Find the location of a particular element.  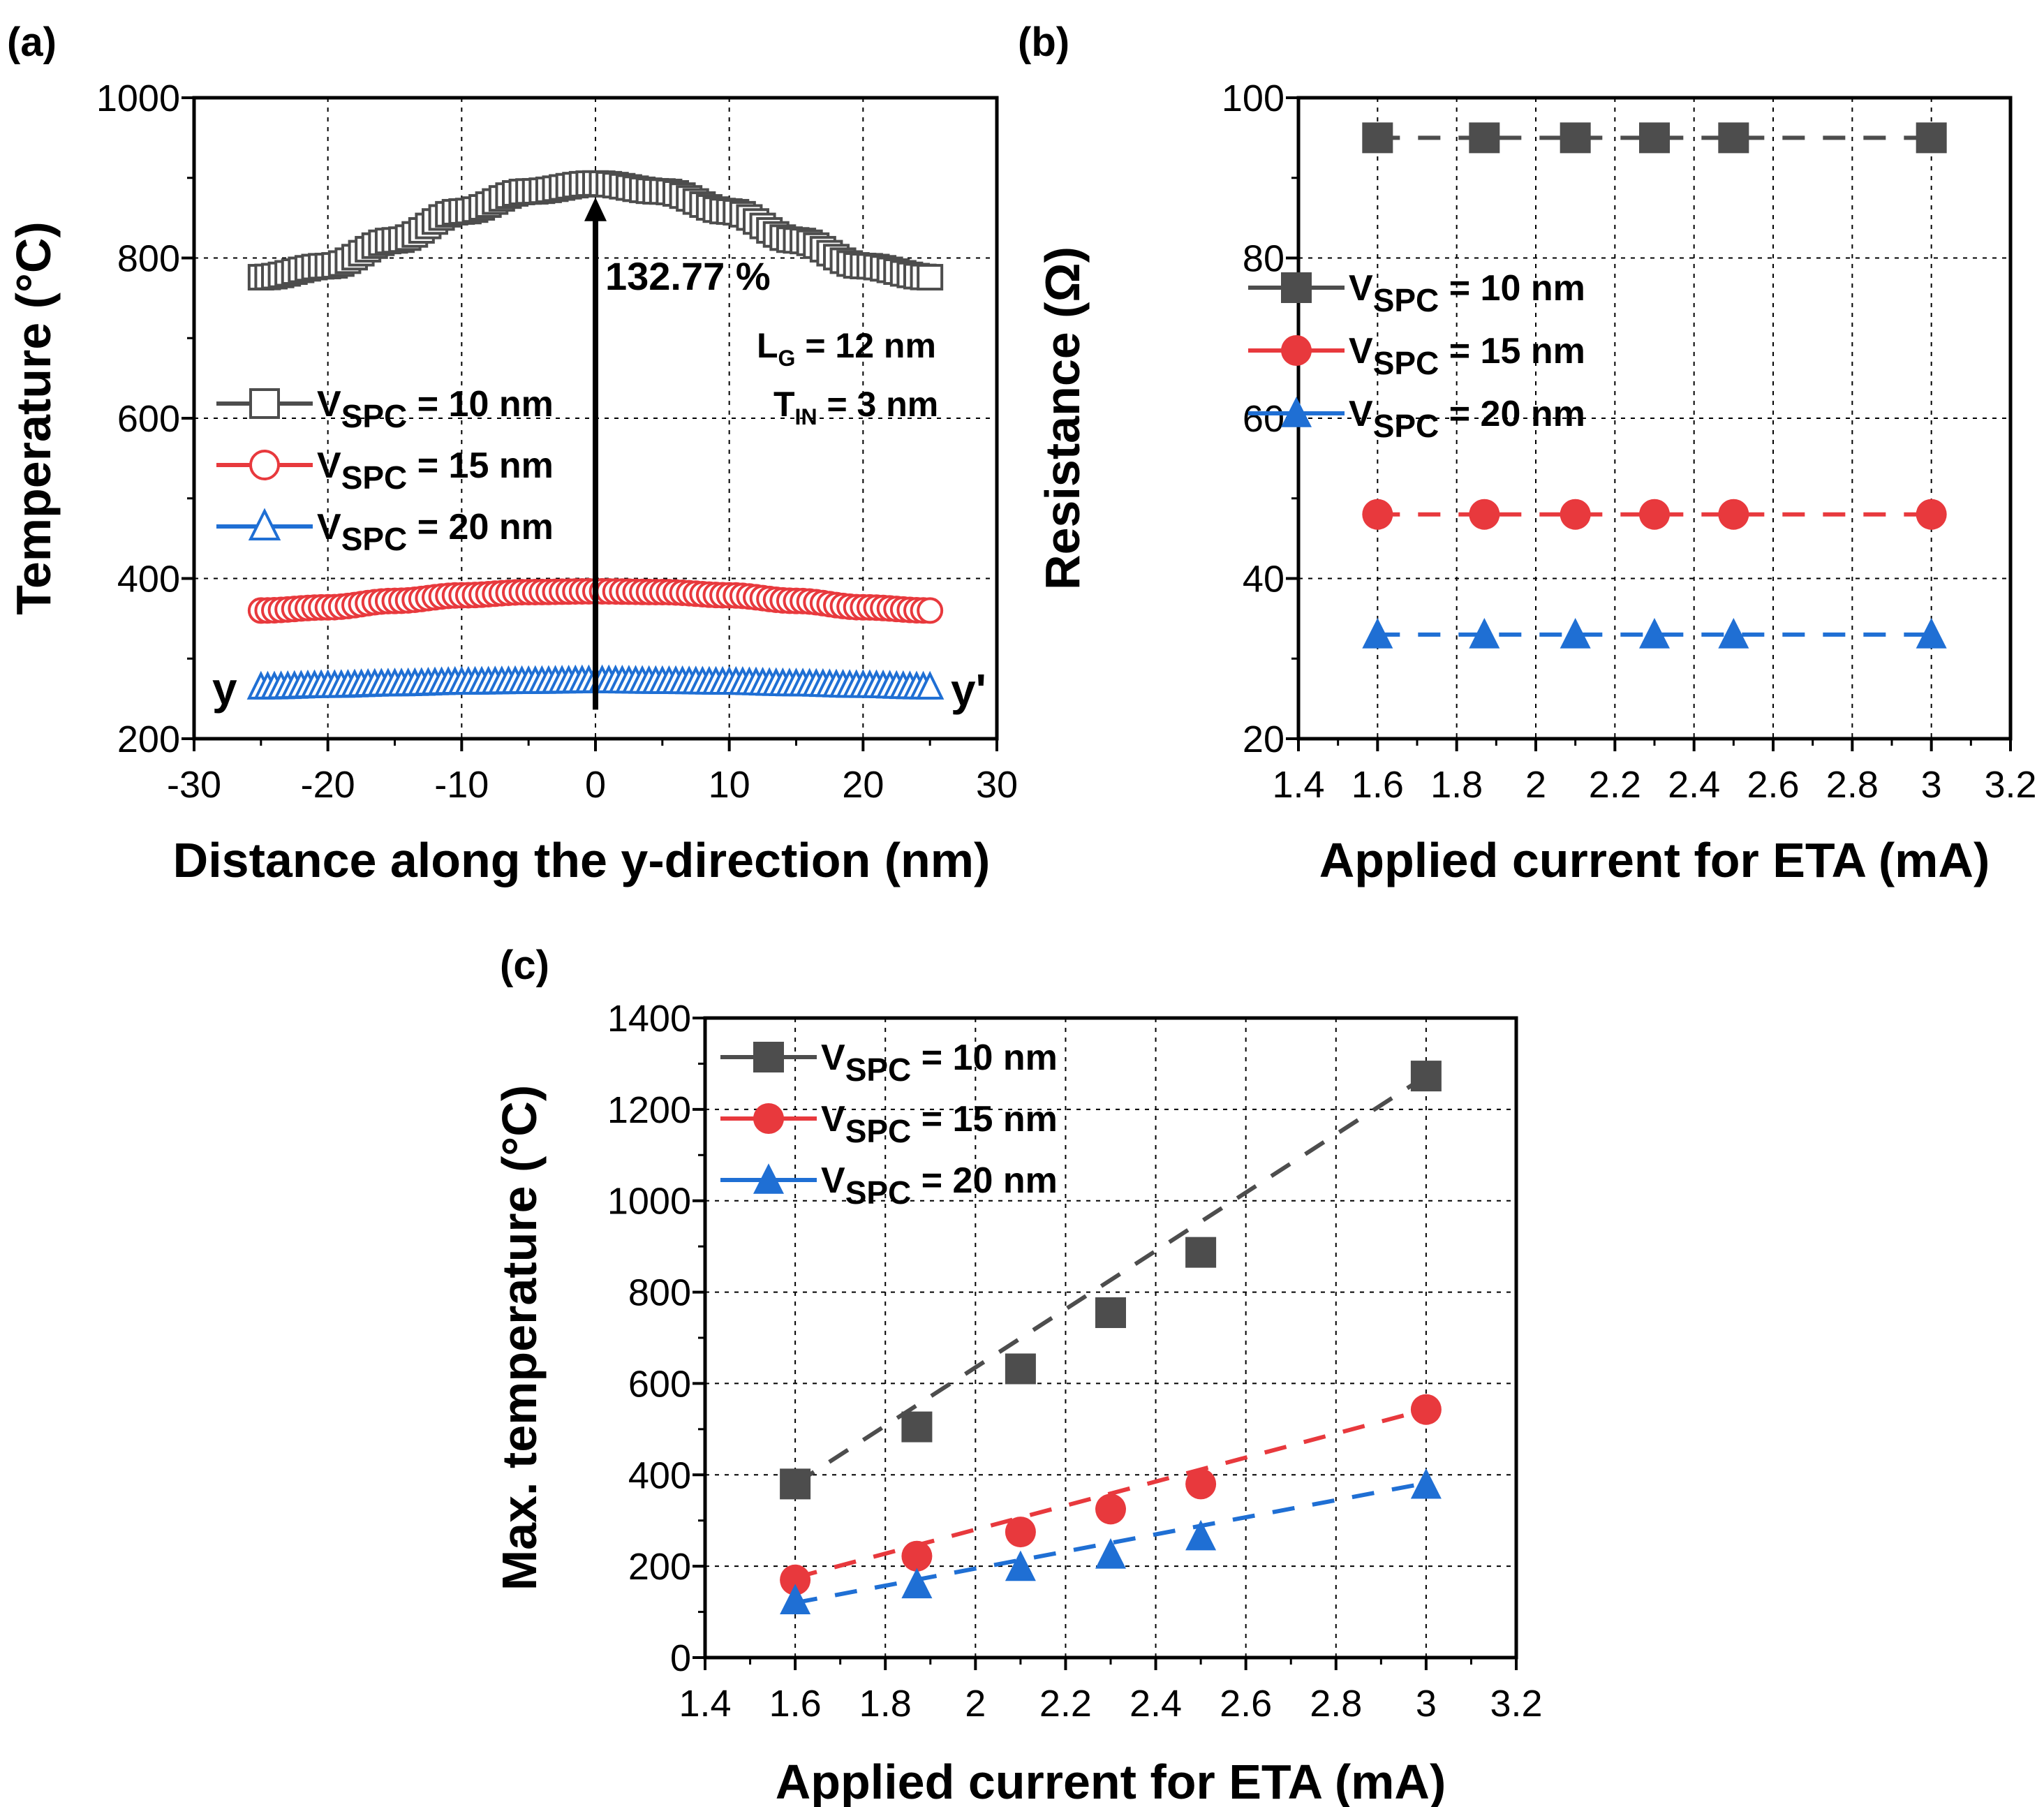

panel-label: (b) is located at coordinates (1043, 42).